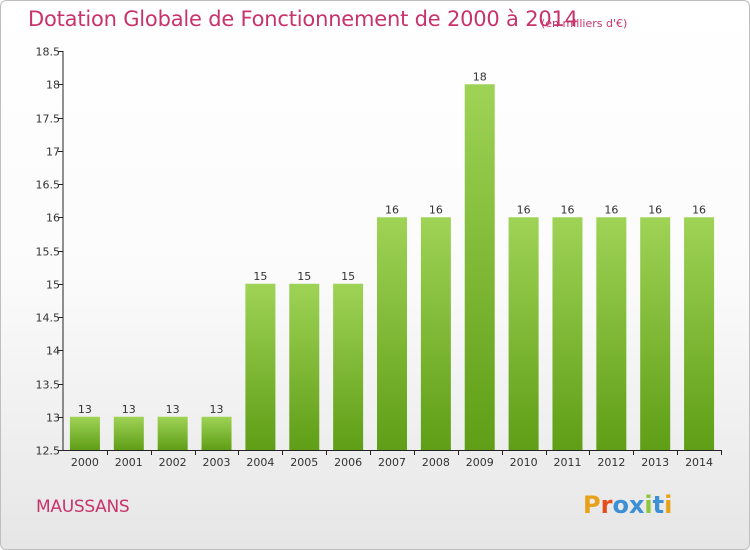 The height and width of the screenshot is (550, 750). I want to click on bar-2006, so click(348, 366).